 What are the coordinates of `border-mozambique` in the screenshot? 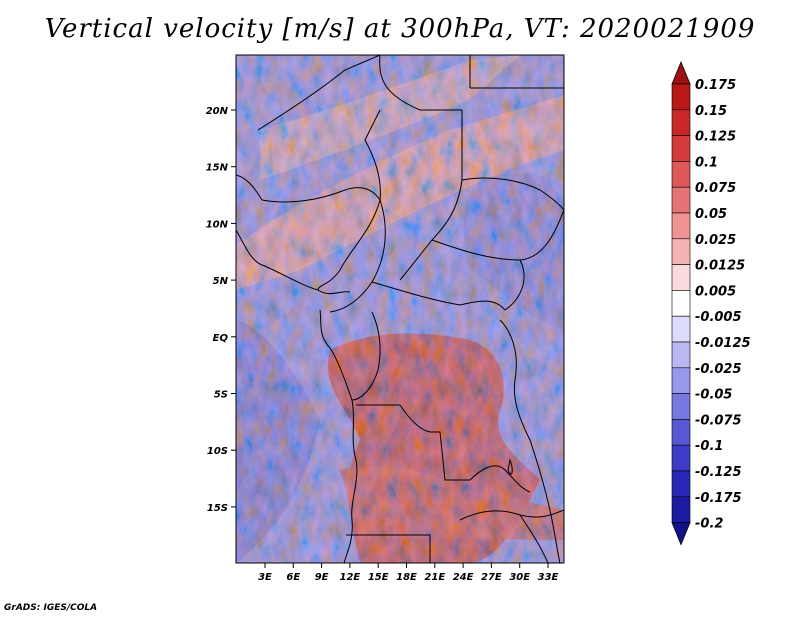 It's located at (534, 538).